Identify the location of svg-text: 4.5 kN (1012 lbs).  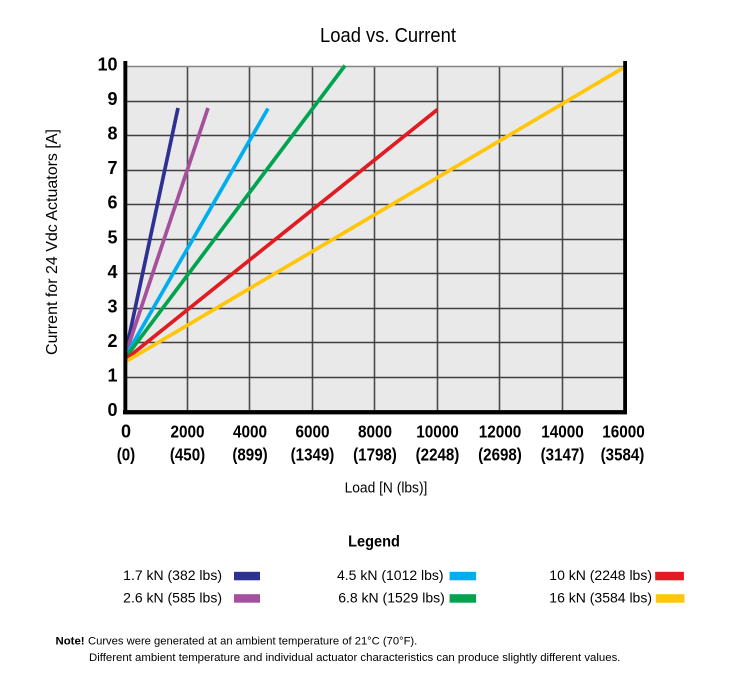
(390, 575).